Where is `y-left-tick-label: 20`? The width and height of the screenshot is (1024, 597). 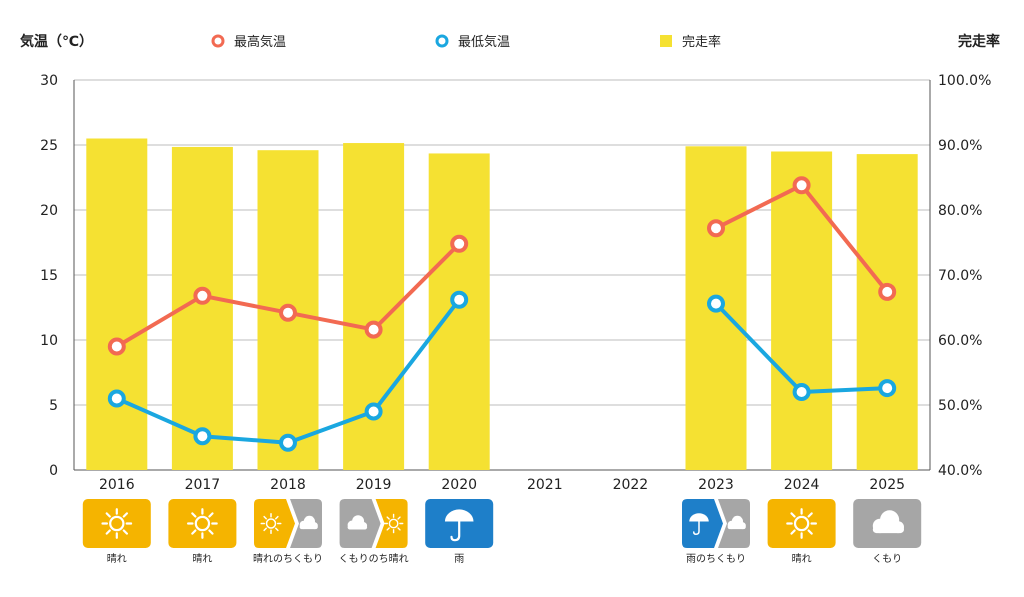
y-left-tick-label: 20 is located at coordinates (49, 211).